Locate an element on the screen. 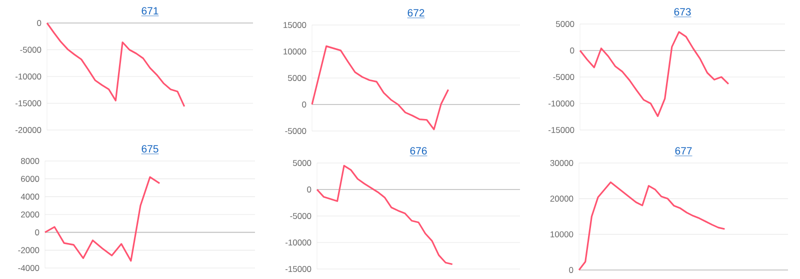 Image resolution: width=800 pixels, height=279 pixels. y-tick-label: 2000 is located at coordinates (30, 215).